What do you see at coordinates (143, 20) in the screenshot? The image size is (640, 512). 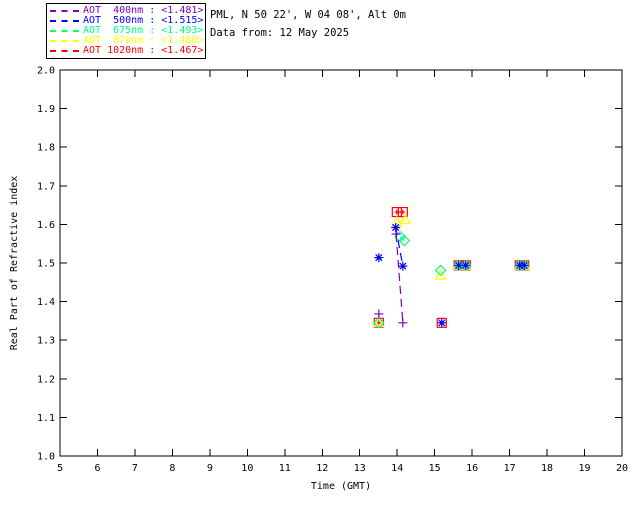 I see `legend-label-500nm: AOT 500nm : <1.515>` at bounding box center [143, 20].